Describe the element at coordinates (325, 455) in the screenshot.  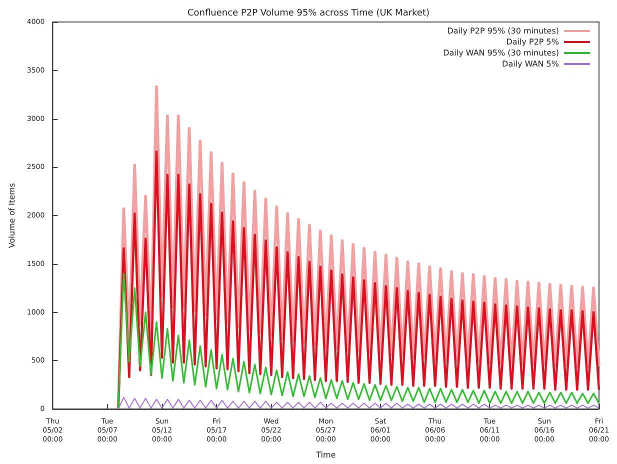
I see `x-axis-title: Time` at that location.